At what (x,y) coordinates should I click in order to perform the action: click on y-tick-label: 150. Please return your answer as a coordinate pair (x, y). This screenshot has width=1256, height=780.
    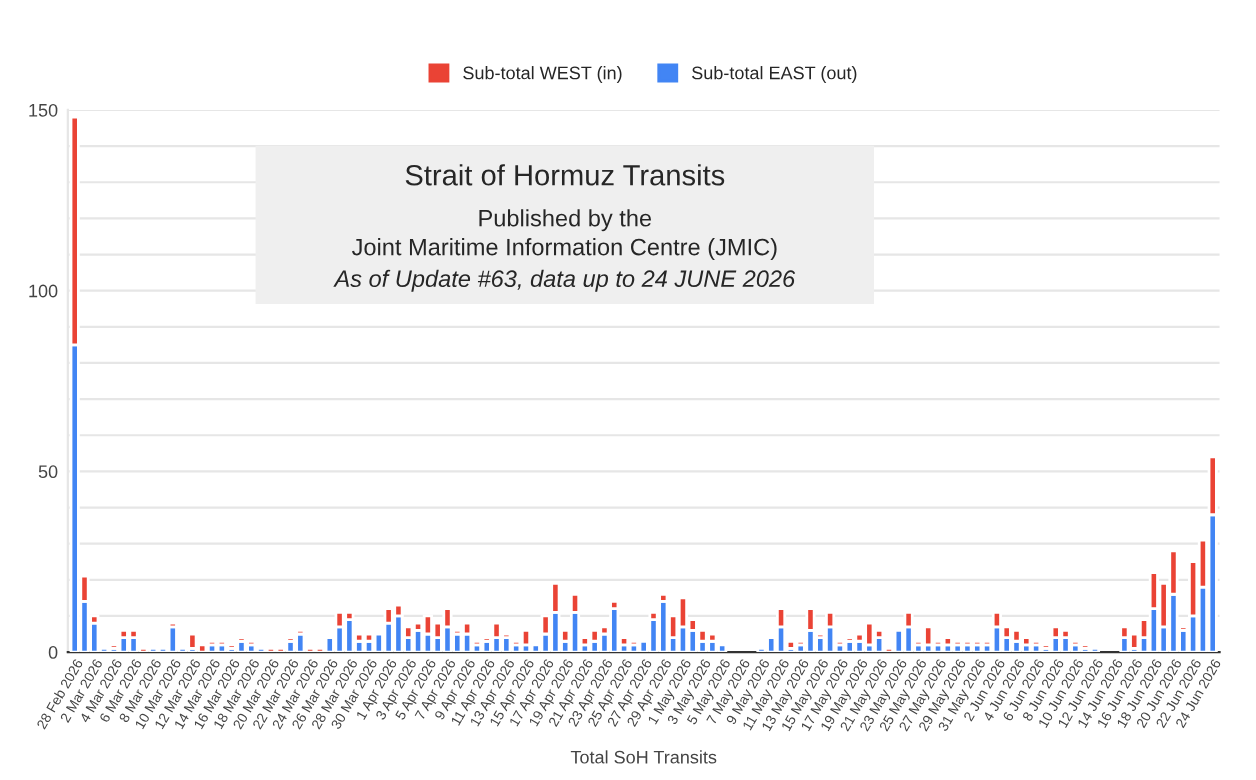
    Looking at the image, I should click on (43, 110).